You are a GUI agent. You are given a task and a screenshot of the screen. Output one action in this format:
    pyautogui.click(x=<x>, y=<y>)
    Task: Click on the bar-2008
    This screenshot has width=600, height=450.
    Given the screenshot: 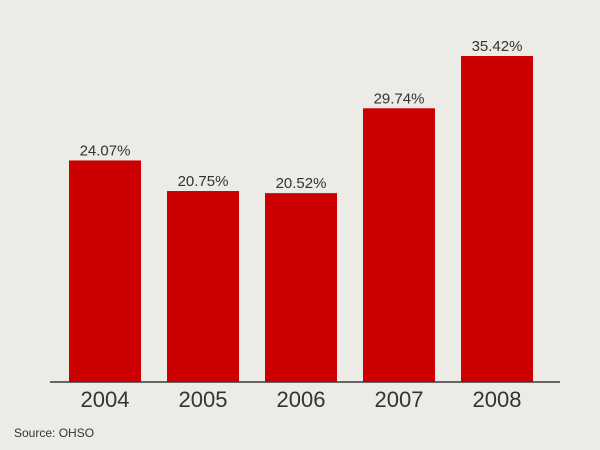 What is the action you would take?
    pyautogui.click(x=497, y=219)
    